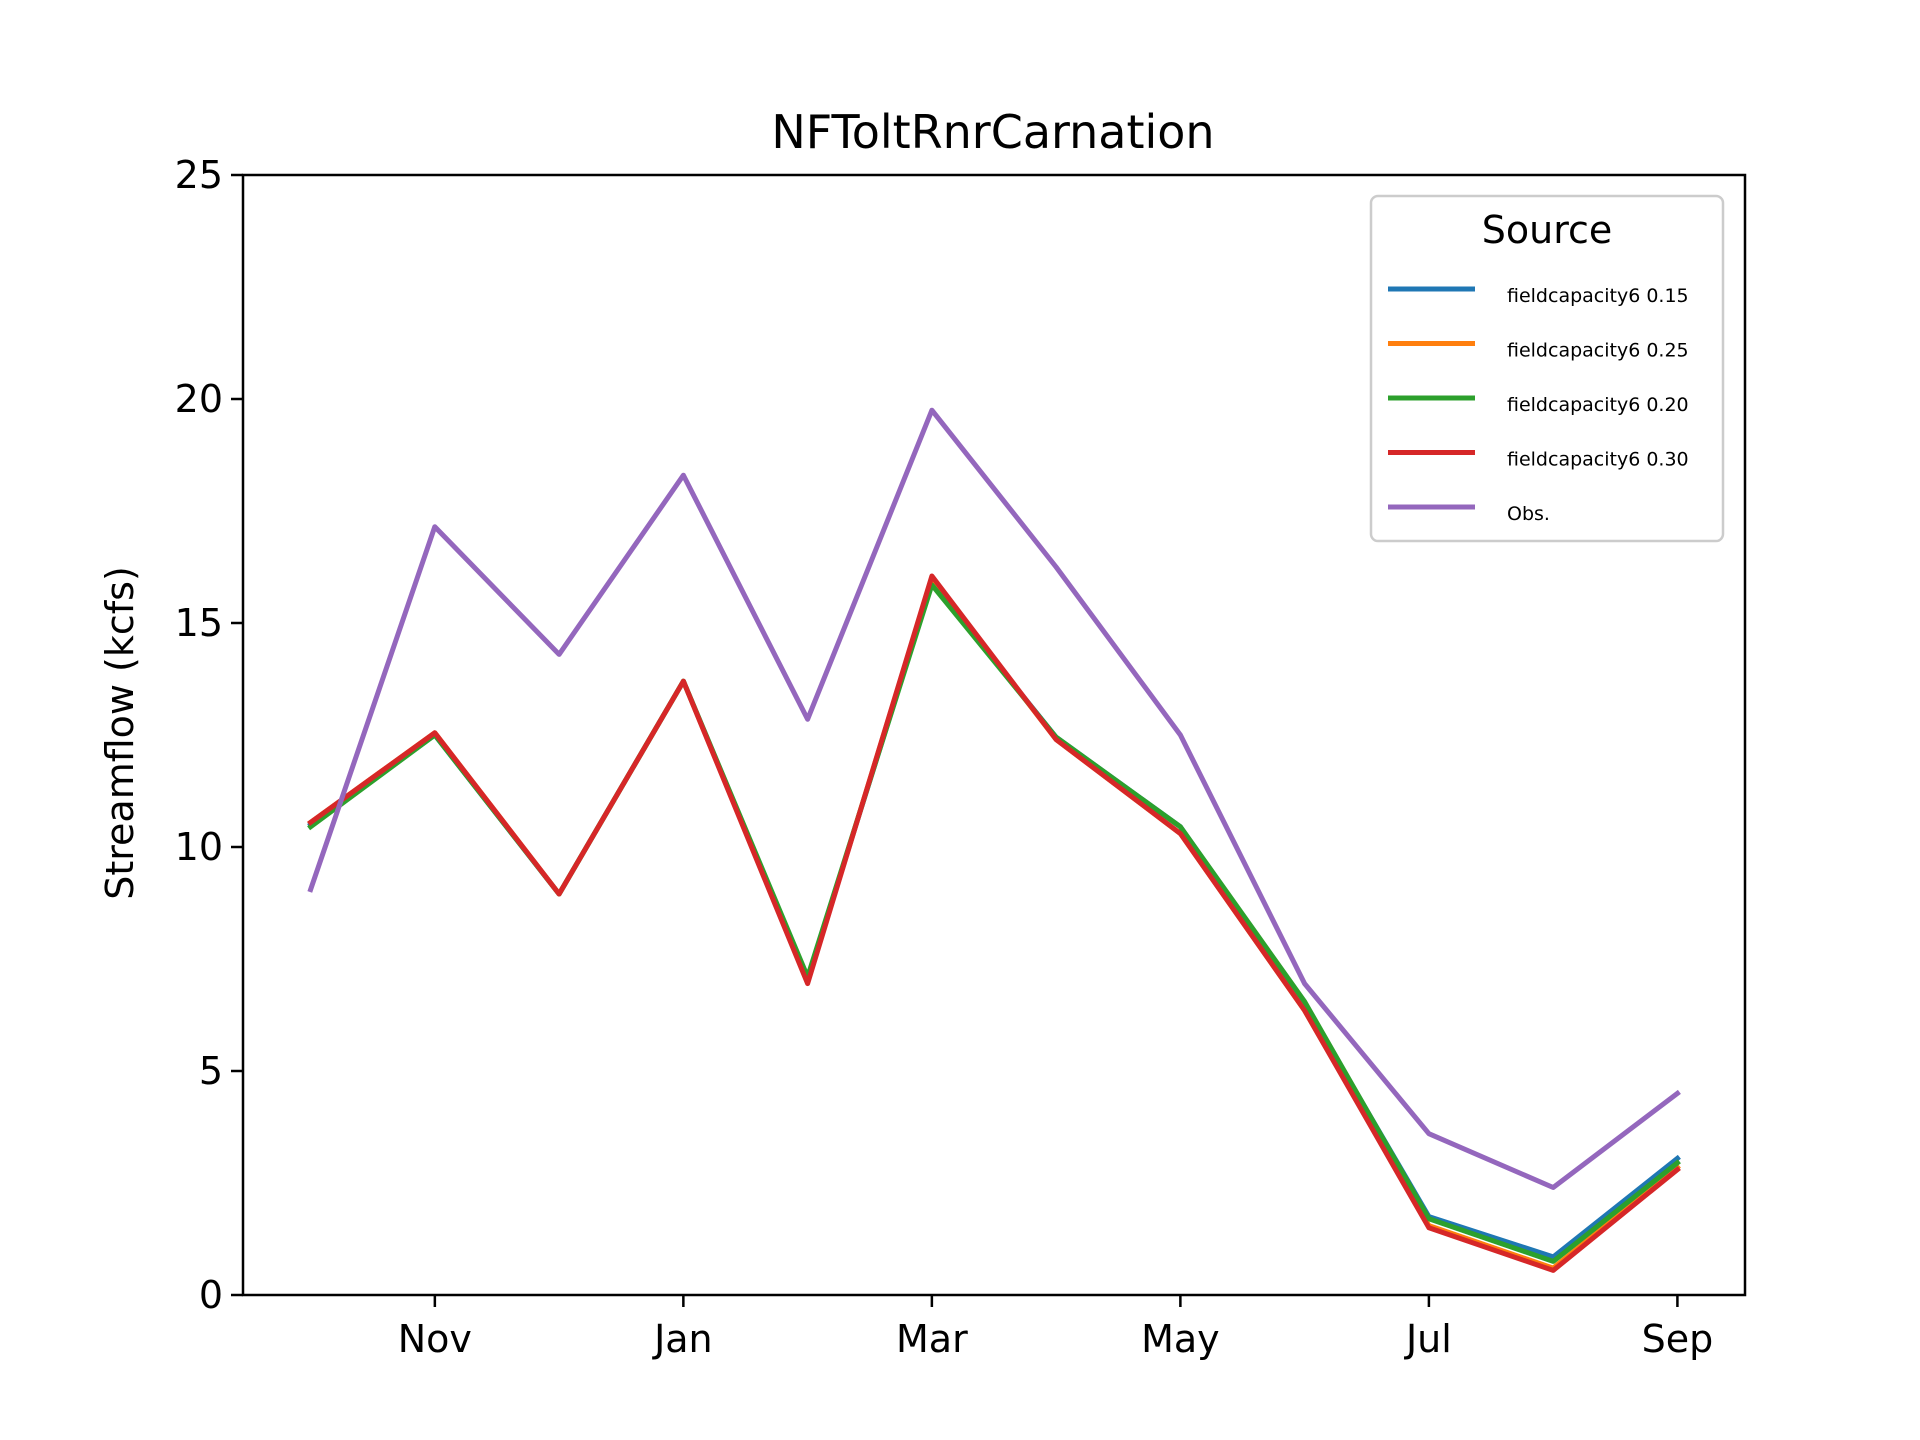 Image resolution: width=1920 pixels, height=1440 pixels. I want to click on chart-title: NFToltRnrCarnation, so click(992, 132).